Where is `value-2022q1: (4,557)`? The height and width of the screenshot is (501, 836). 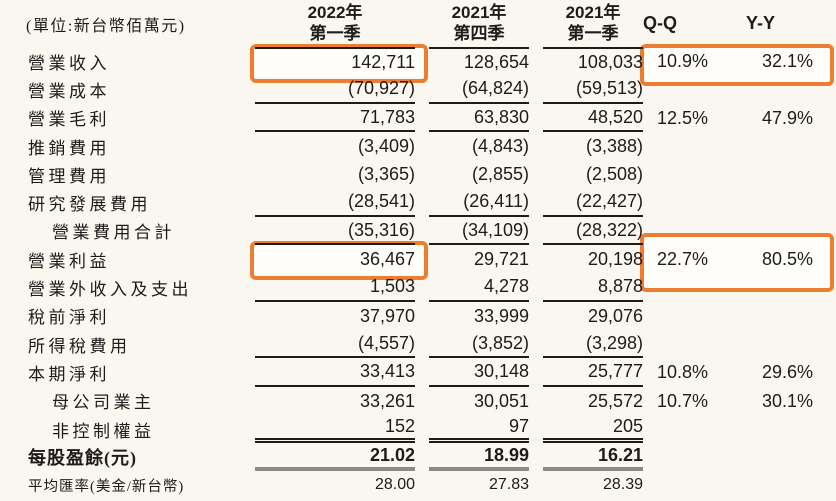 value-2022q1: (4,557) is located at coordinates (335, 344).